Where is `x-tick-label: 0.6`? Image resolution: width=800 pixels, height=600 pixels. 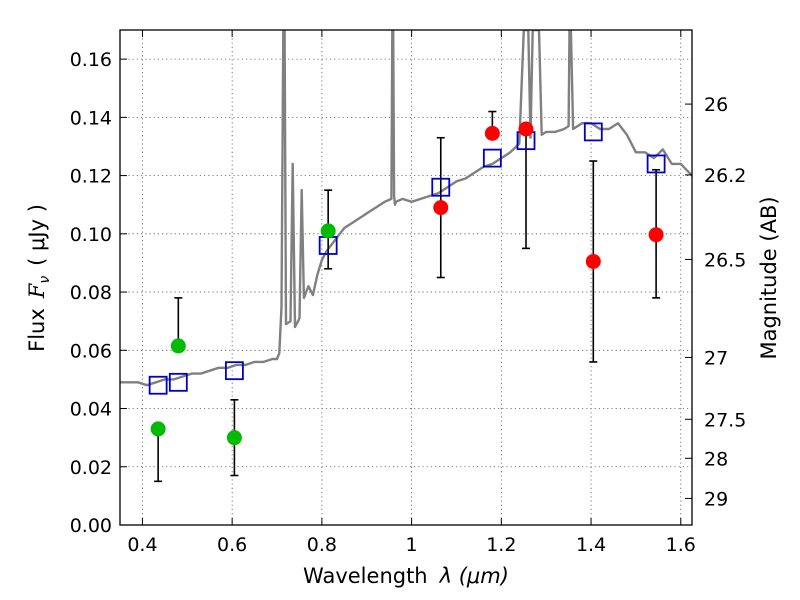 x-tick-label: 0.6 is located at coordinates (232, 545).